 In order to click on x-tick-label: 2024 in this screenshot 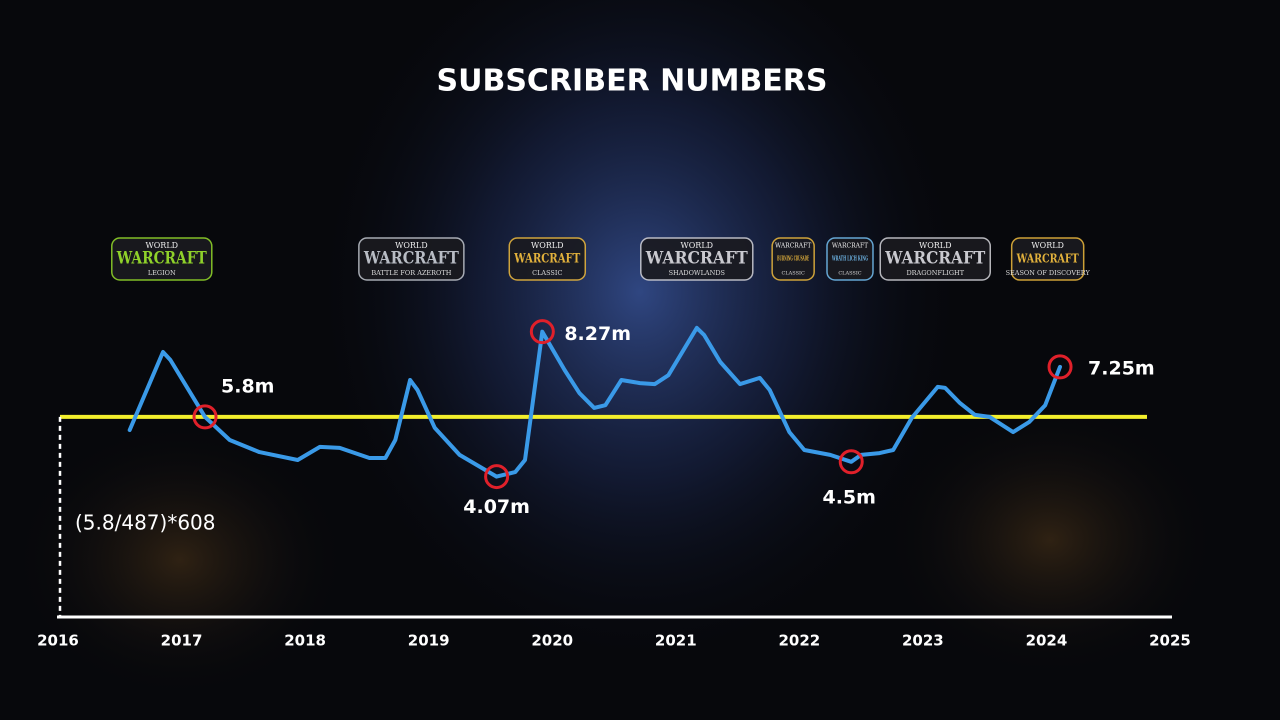, I will do `click(1047, 641)`.